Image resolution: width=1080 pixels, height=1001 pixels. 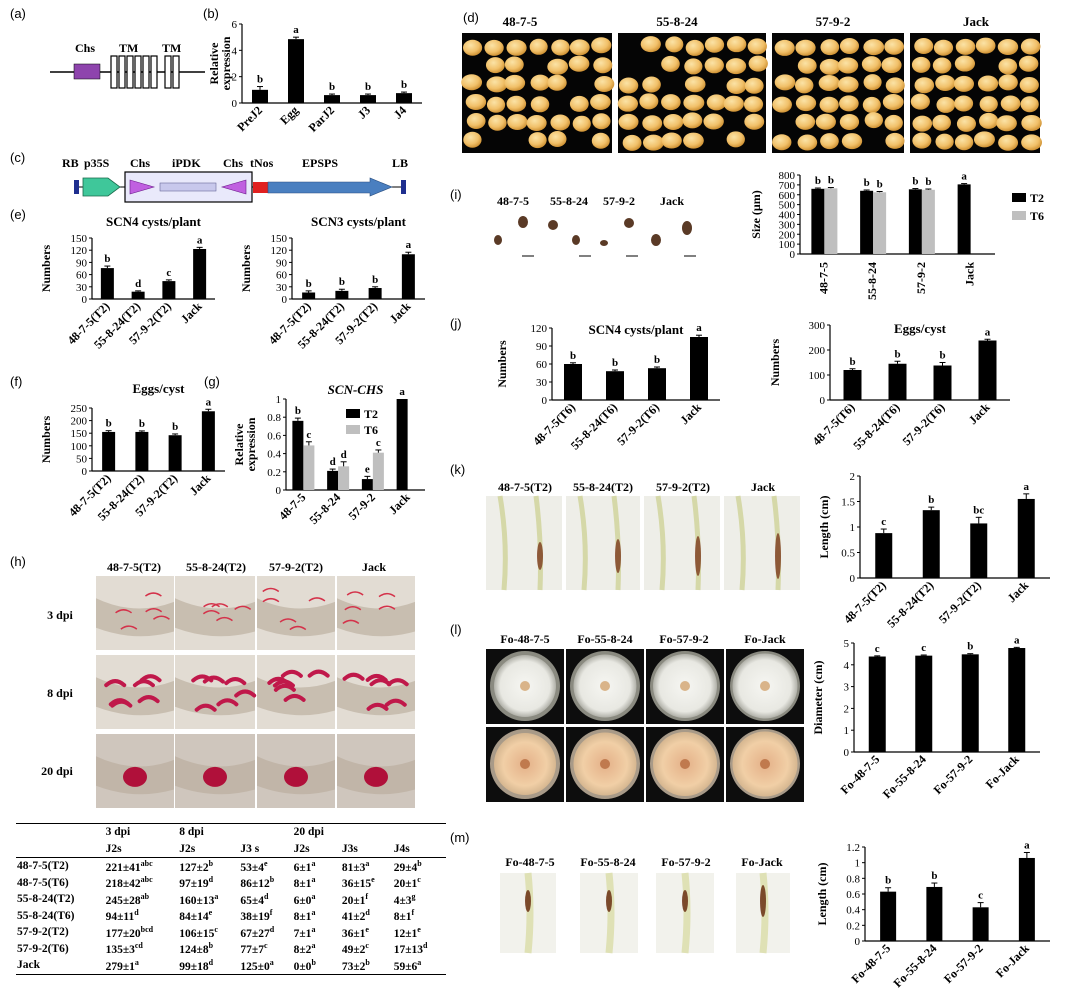 I want to click on x-tick-label: 57-9-2(T6), so click(x=638, y=424).